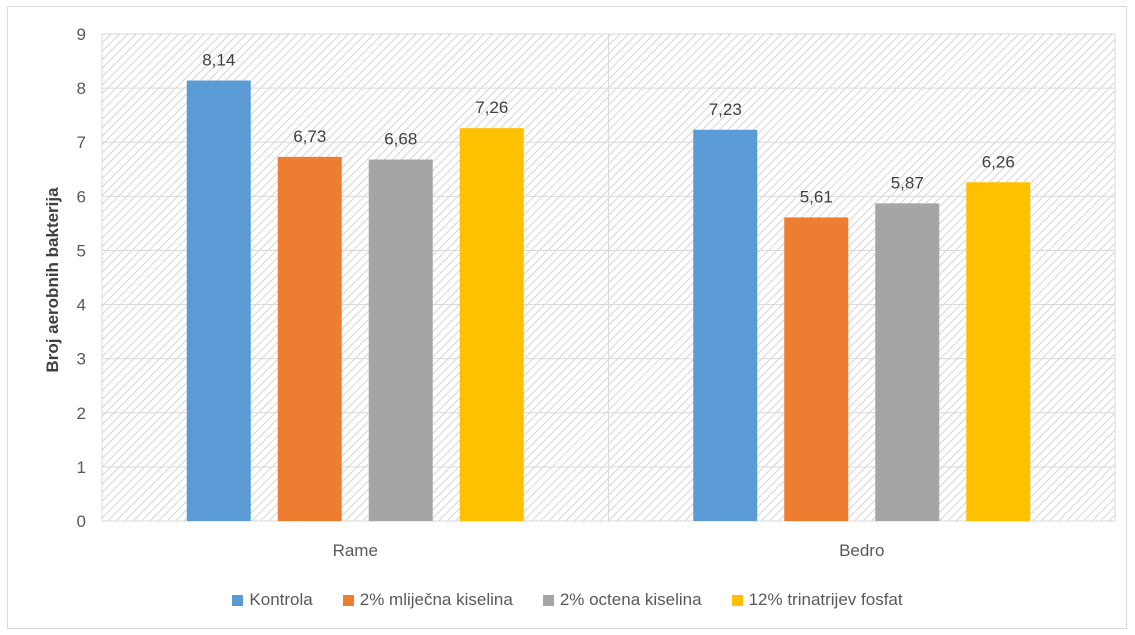  Describe the element at coordinates (81, 413) in the screenshot. I see `y-tick-label: 2` at that location.